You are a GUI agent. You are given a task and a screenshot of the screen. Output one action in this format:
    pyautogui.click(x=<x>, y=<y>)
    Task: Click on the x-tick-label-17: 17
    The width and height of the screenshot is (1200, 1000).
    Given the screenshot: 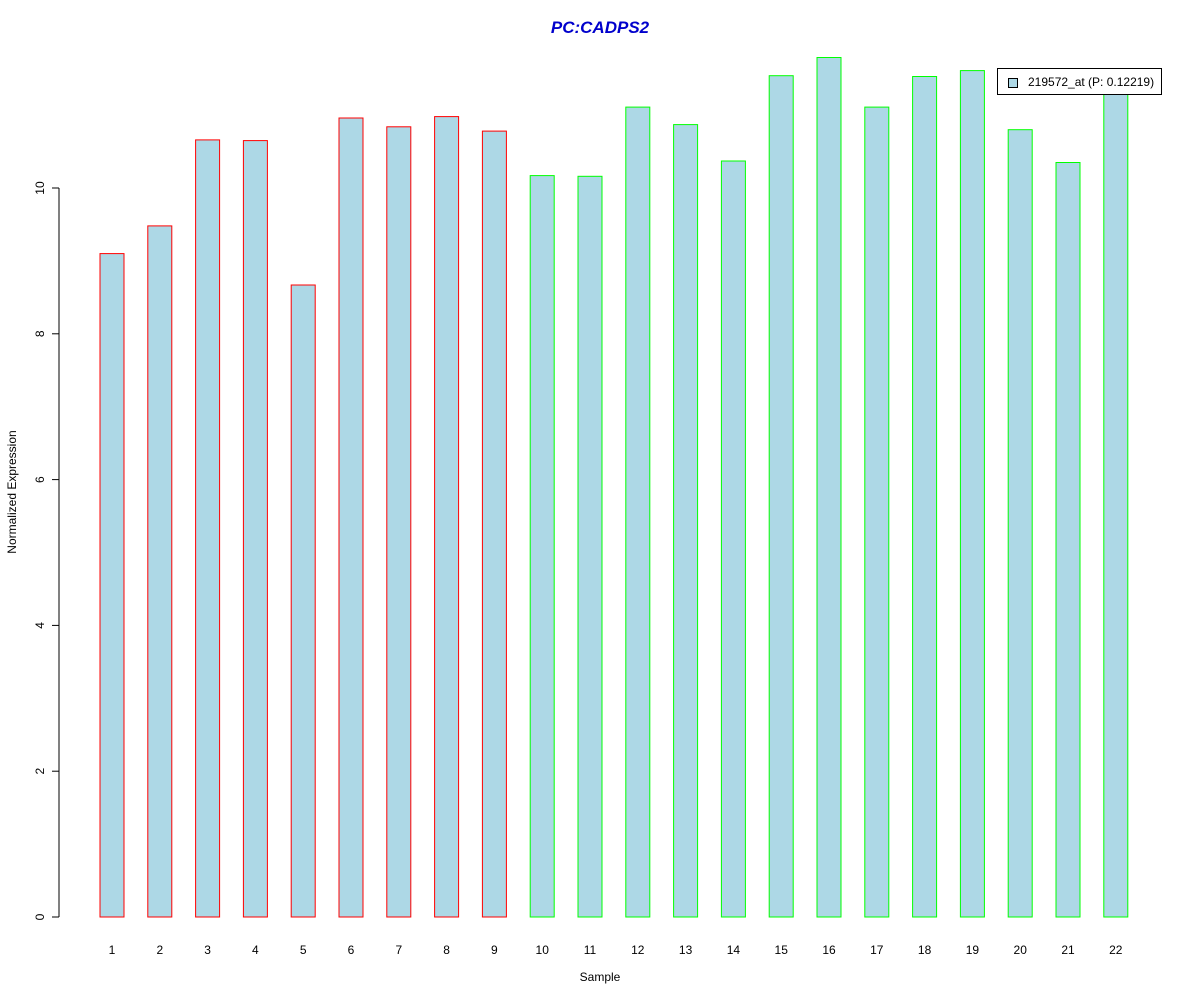 What is the action you would take?
    pyautogui.click(x=877, y=950)
    